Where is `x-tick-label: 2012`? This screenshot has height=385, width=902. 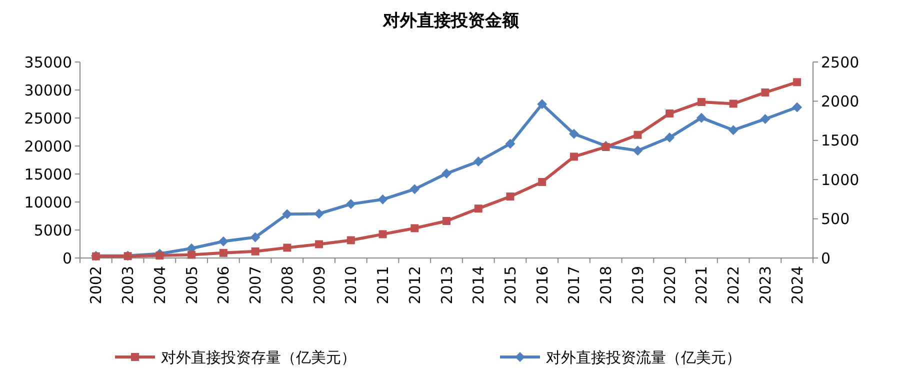
x-tick-label: 2012 is located at coordinates (415, 285).